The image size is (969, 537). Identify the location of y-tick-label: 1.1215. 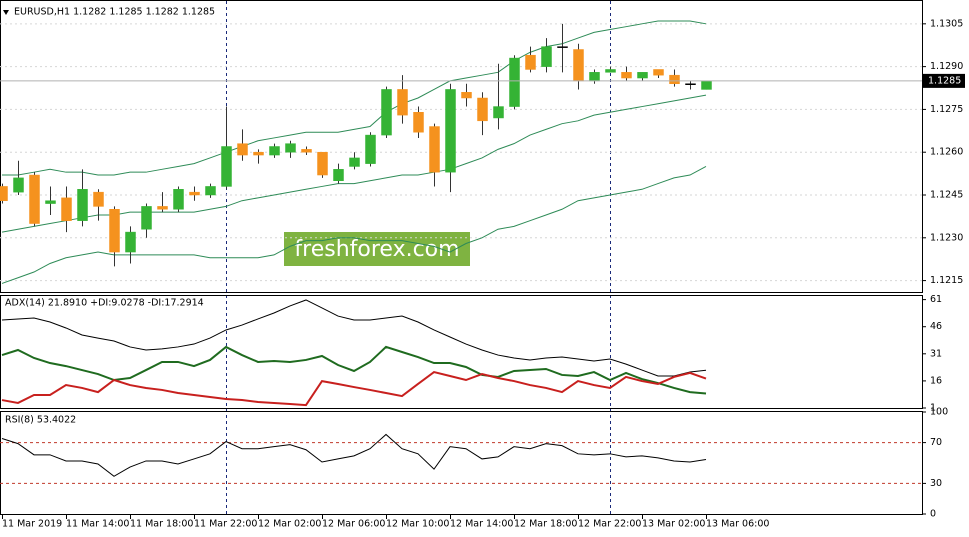
(946, 280).